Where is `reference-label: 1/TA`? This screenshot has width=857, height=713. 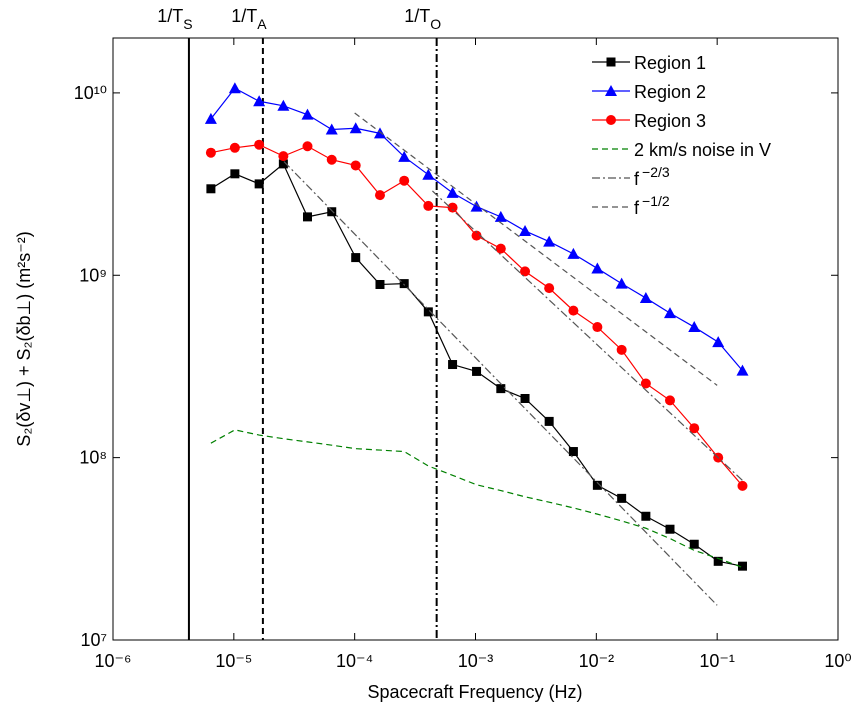
reference-label: 1/TA is located at coordinates (249, 19).